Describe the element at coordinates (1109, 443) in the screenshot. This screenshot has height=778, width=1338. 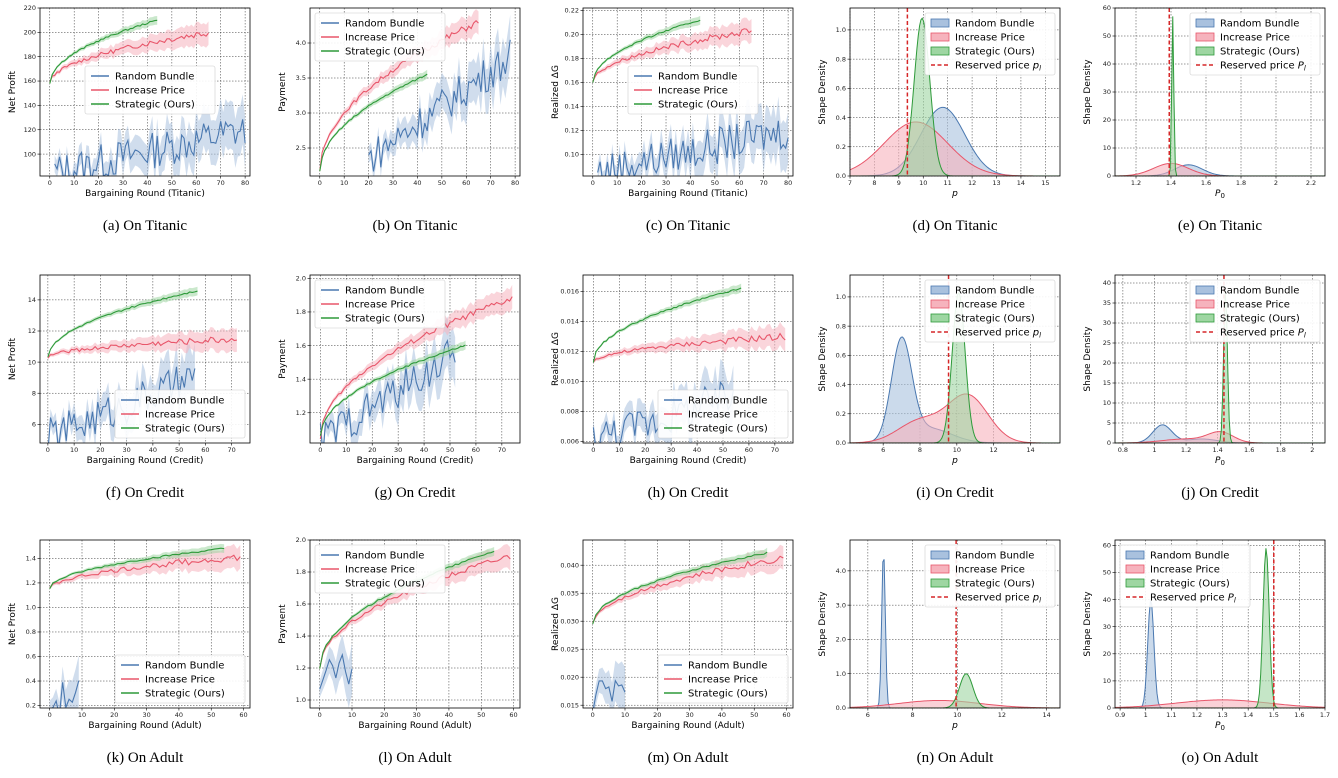
I see `y-tick-label: 0` at that location.